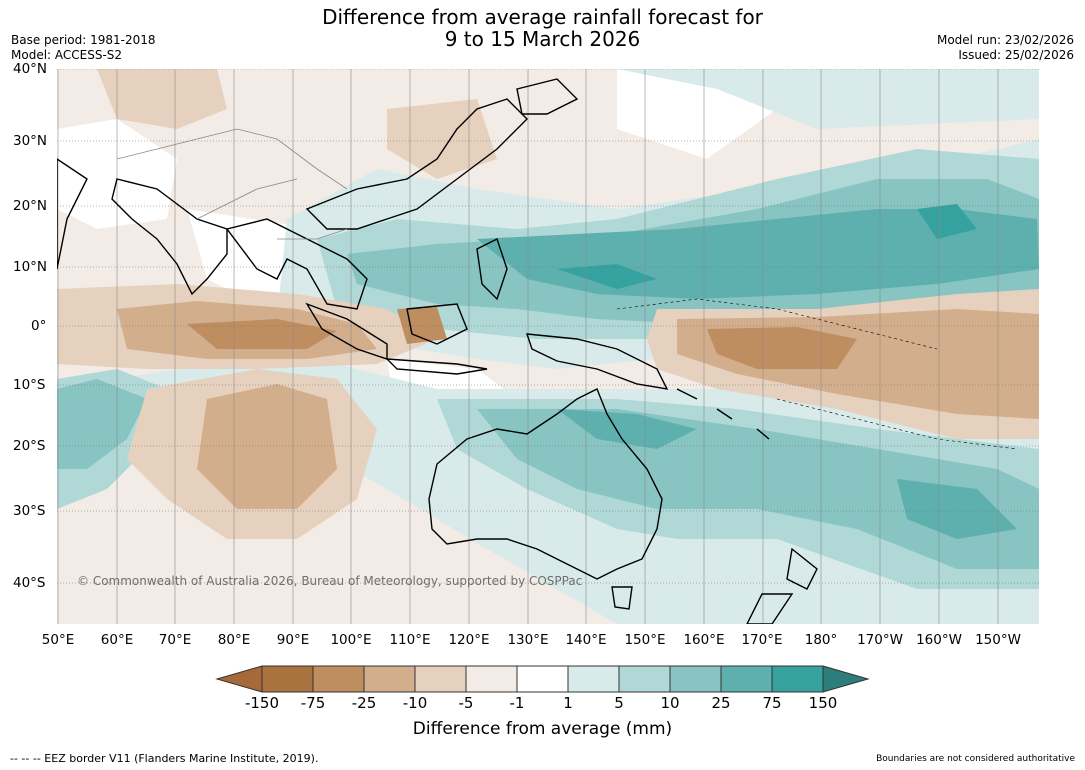  What do you see at coordinates (1016, 55) in the screenshot?
I see `issued-date: Issued: 25/02/2026` at bounding box center [1016, 55].